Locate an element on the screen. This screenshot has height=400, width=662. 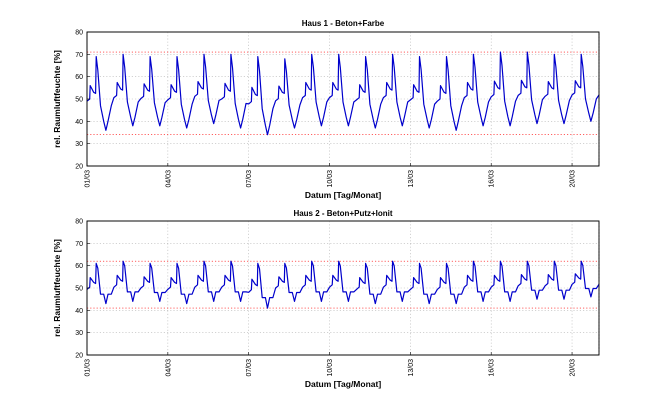
chart-title: Haus 1 - Beton+Farbe is located at coordinates (343, 23).